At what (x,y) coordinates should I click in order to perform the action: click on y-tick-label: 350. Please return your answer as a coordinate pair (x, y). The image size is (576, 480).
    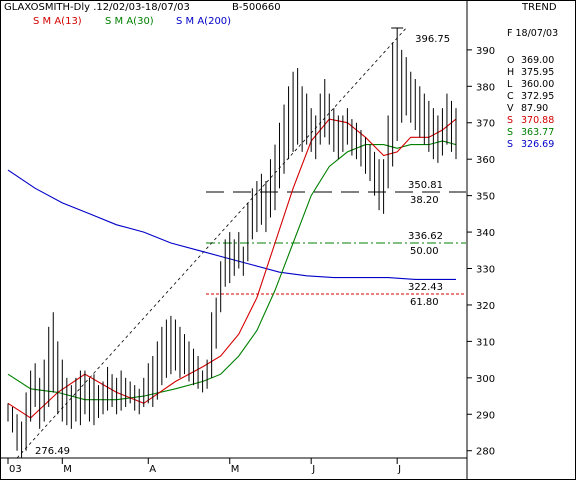
    Looking at the image, I should click on (485, 197).